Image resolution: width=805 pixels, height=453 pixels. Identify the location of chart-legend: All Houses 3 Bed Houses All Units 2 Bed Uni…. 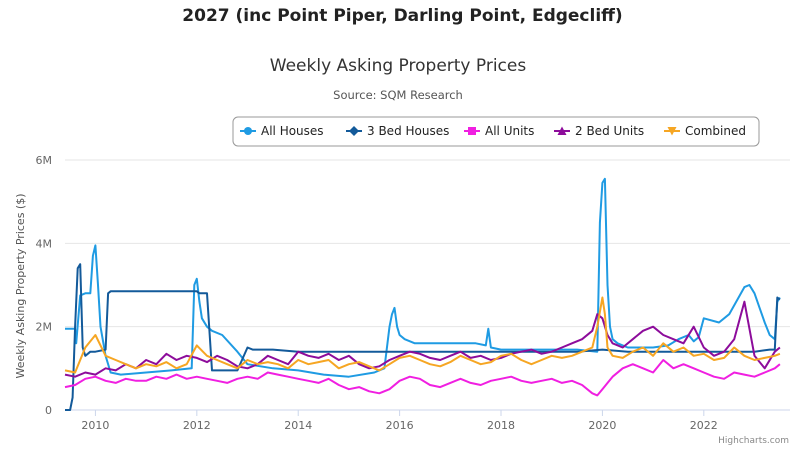
(496, 131).